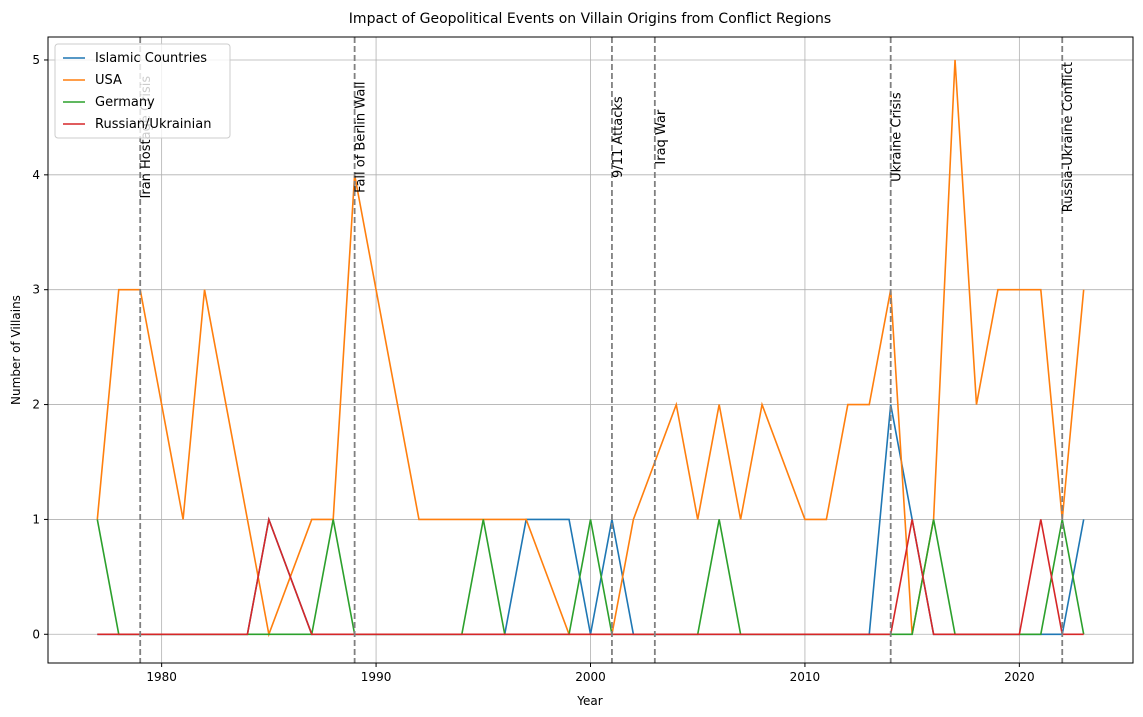 The image size is (1143, 717). What do you see at coordinates (108, 80) in the screenshot?
I see `legend-label: USA` at bounding box center [108, 80].